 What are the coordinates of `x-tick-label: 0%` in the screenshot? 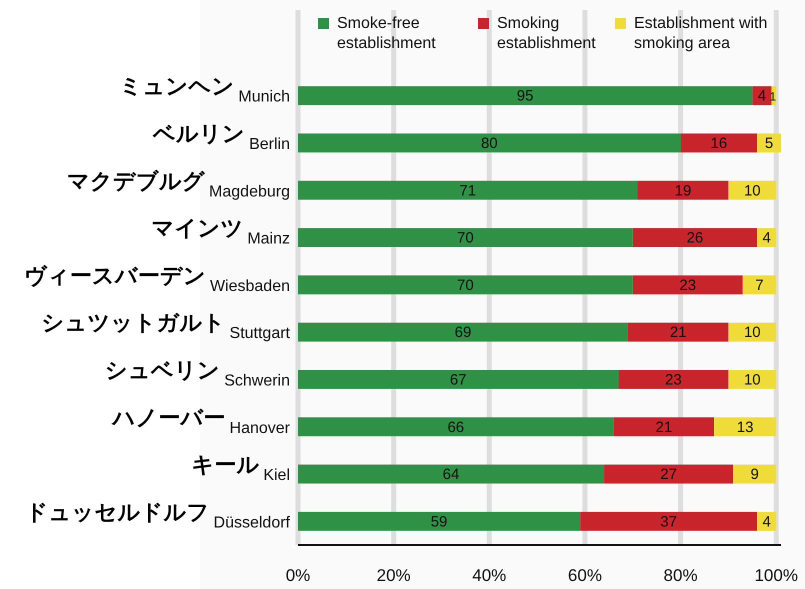 It's located at (298, 575).